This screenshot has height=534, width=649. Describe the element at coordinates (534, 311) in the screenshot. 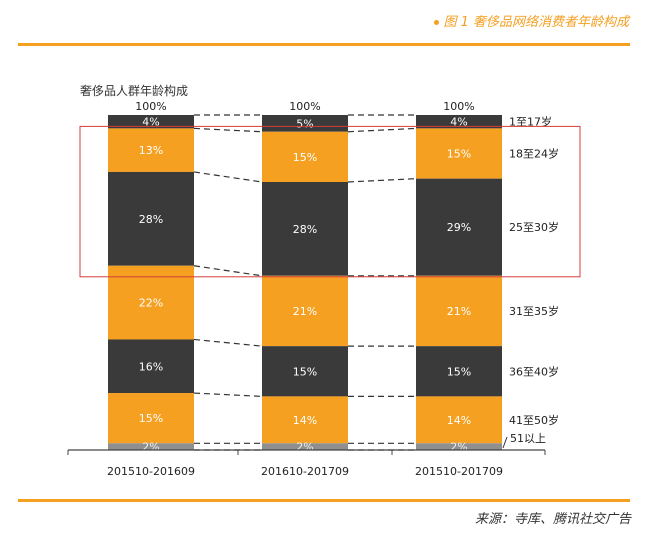

I see `series-label: 31至35岁` at that location.